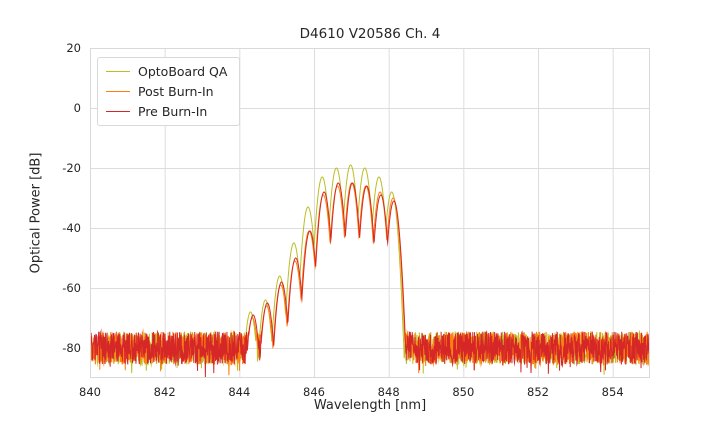  I want to click on legend-label: Pre Burn-In, so click(173, 111).